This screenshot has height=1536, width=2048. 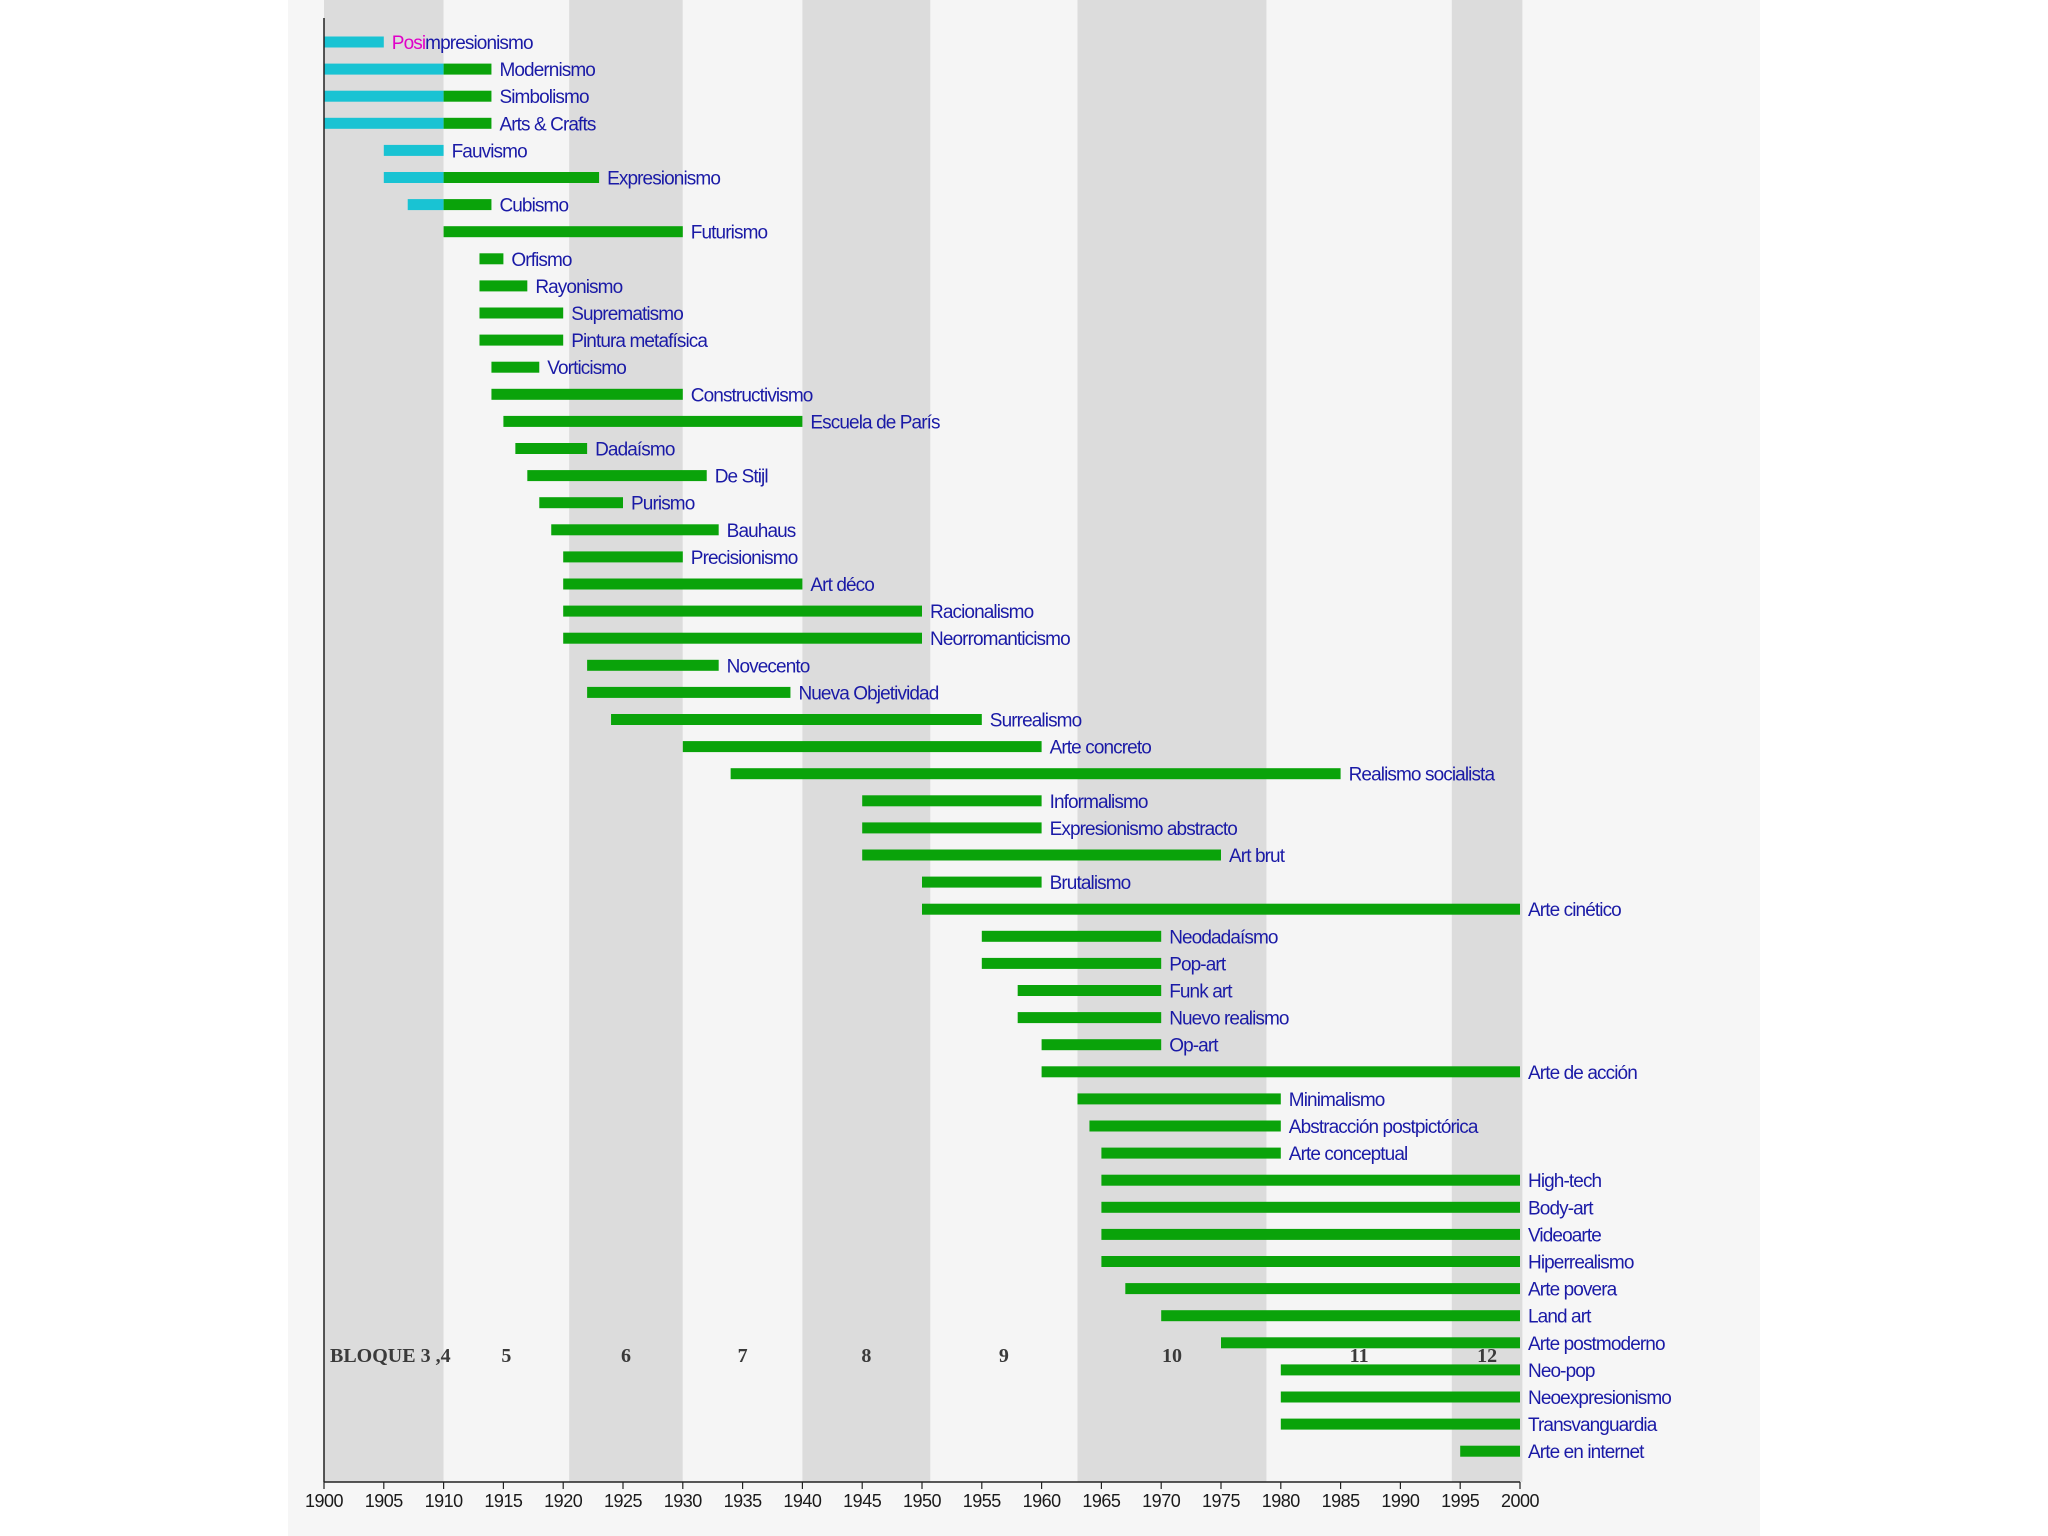 I want to click on x-tick-label-1: 1905, so click(x=384, y=1501).